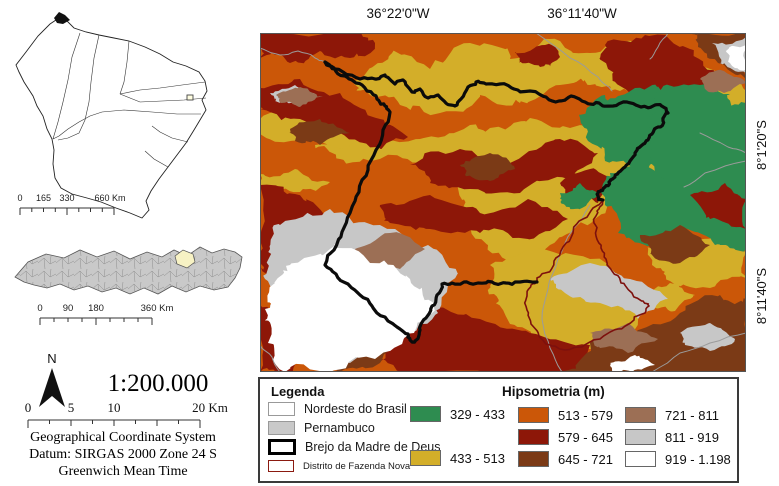 The image size is (779, 486). I want to click on legend-range: 579 - 645, so click(585, 437).